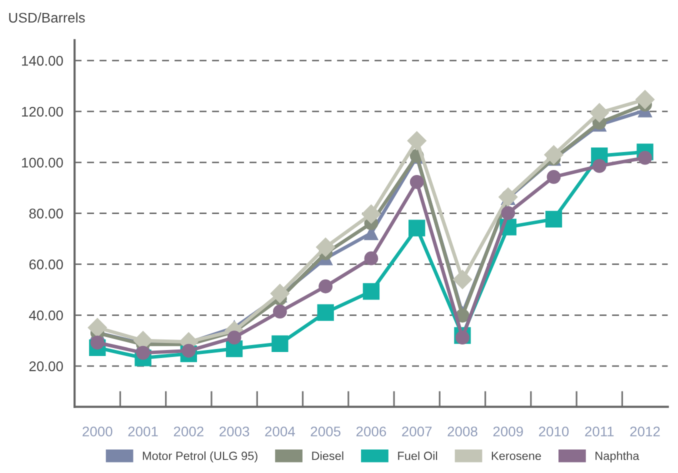 This screenshot has height=473, width=678. I want to click on x-tick-label: 2002, so click(189, 431).